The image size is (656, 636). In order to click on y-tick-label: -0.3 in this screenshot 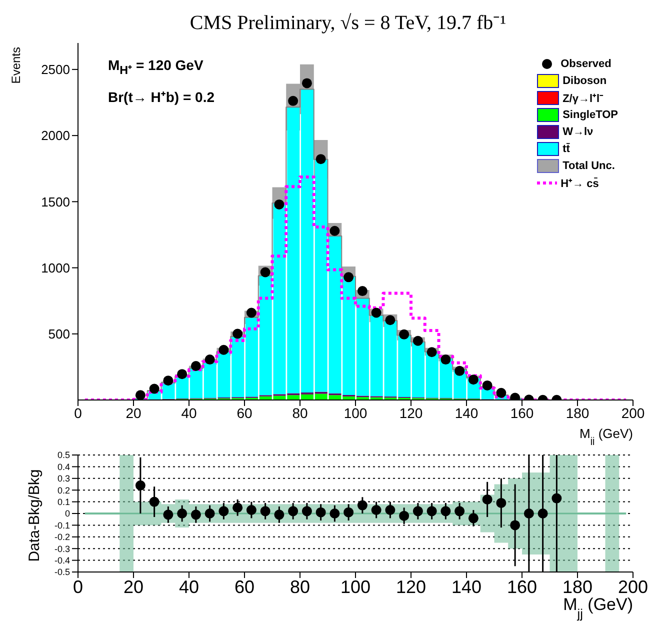, I will do `click(62, 549)`.